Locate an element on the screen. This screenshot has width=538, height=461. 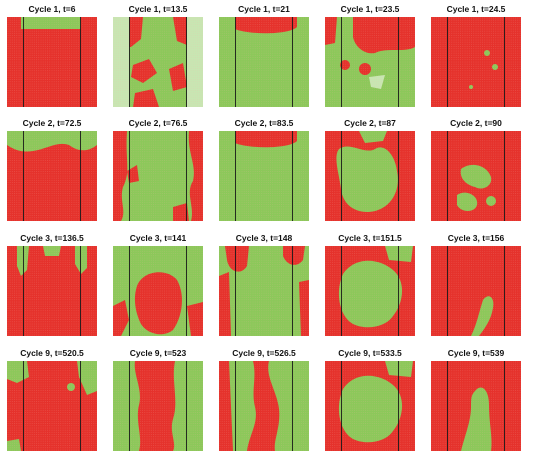
panel-title: Cycle 1, t=6 is located at coordinates (52, 9).